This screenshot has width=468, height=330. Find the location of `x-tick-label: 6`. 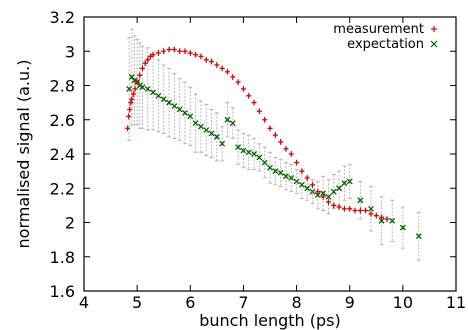

x-tick-label: 6 is located at coordinates (190, 302).